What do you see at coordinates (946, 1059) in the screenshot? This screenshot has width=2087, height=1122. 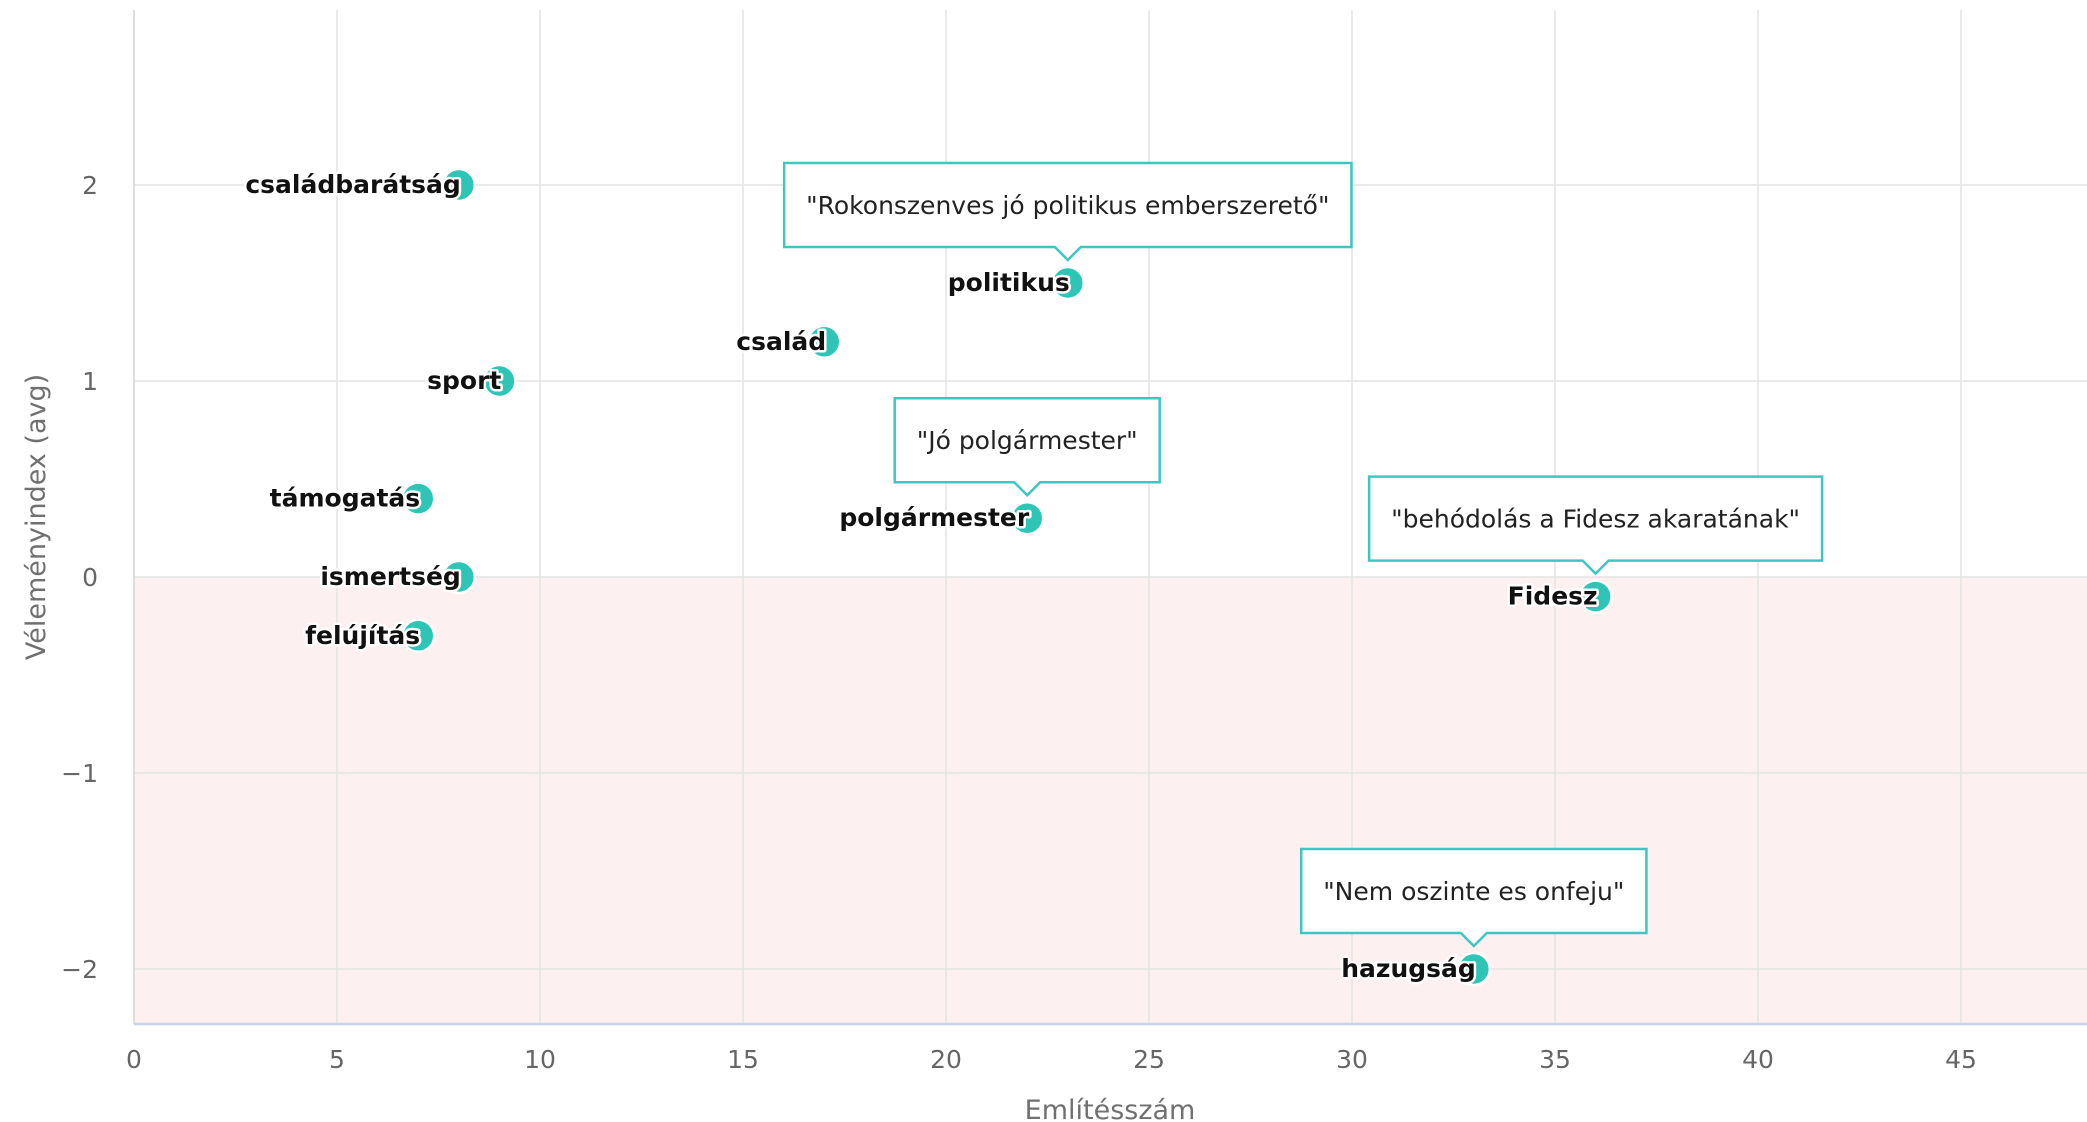 I see `x-tick-label: 20` at bounding box center [946, 1059].